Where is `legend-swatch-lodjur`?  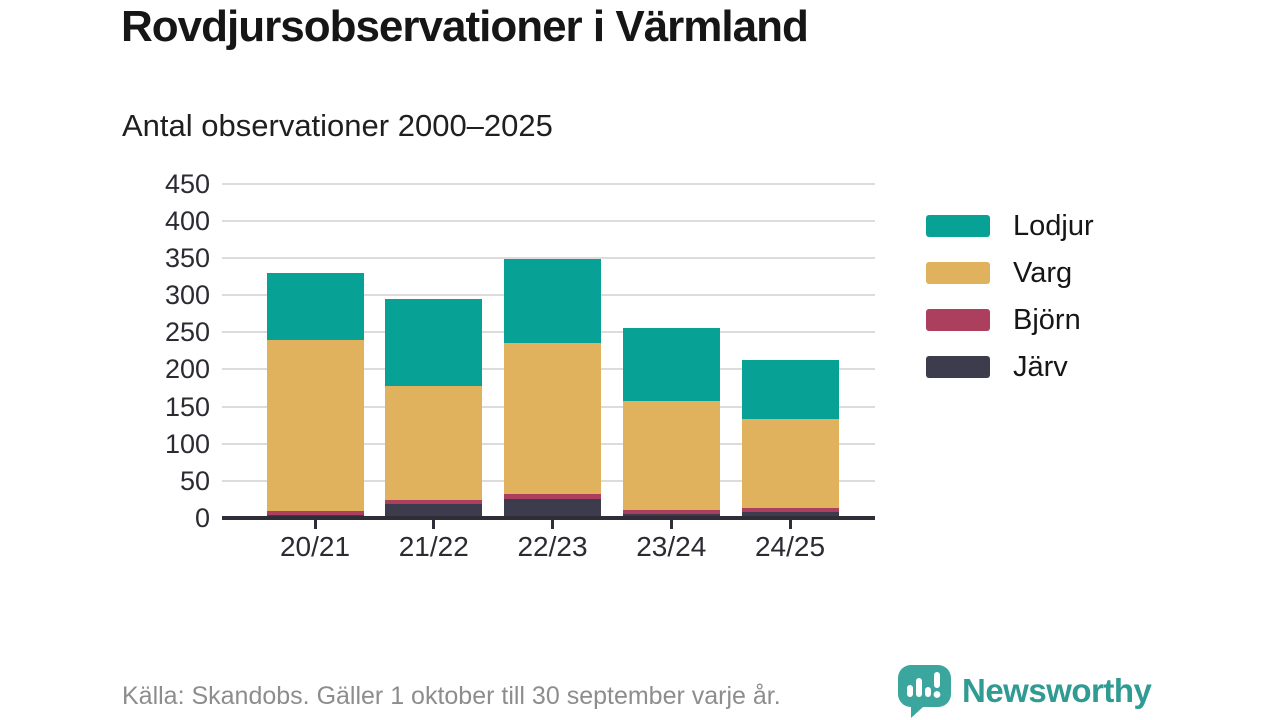
legend-swatch-lodjur is located at coordinates (958, 226).